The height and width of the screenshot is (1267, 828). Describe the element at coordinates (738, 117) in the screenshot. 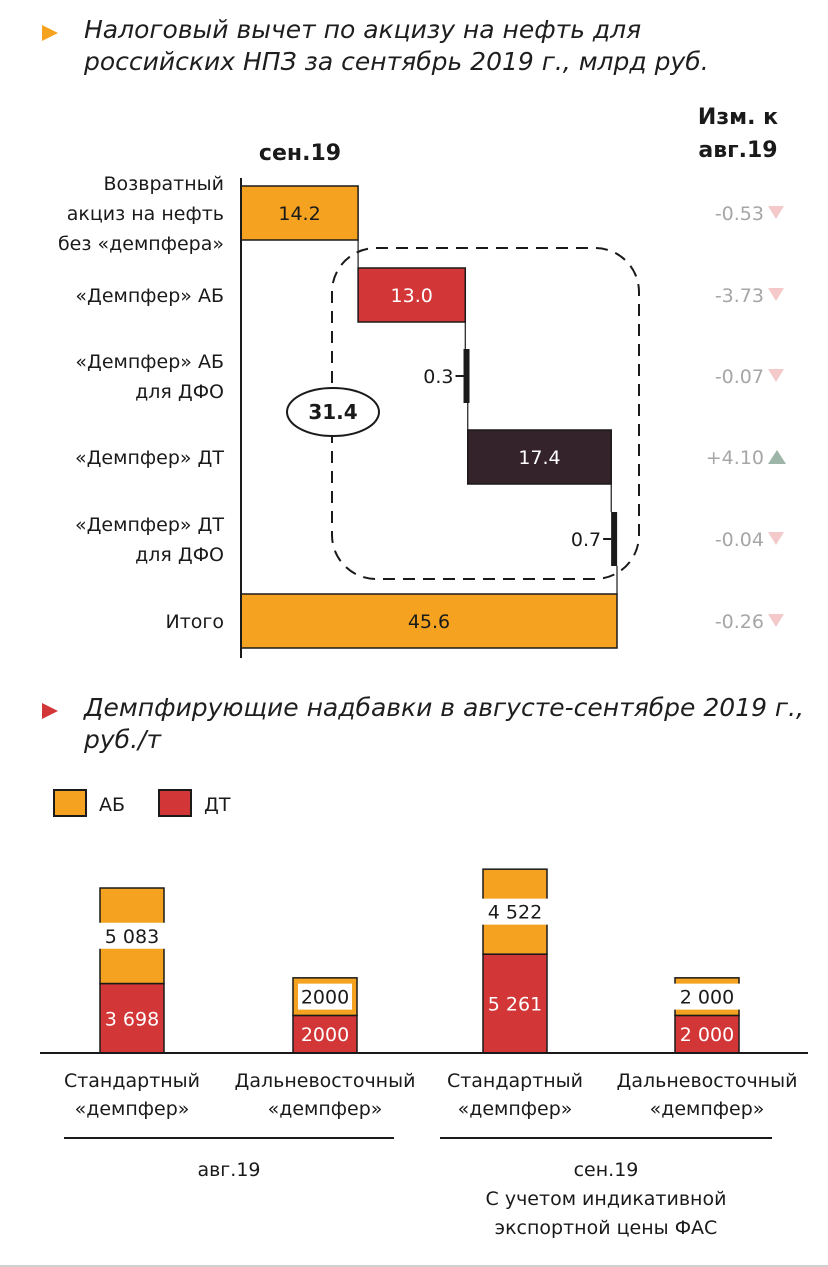

I see `change-header-line1: Изм. к` at that location.